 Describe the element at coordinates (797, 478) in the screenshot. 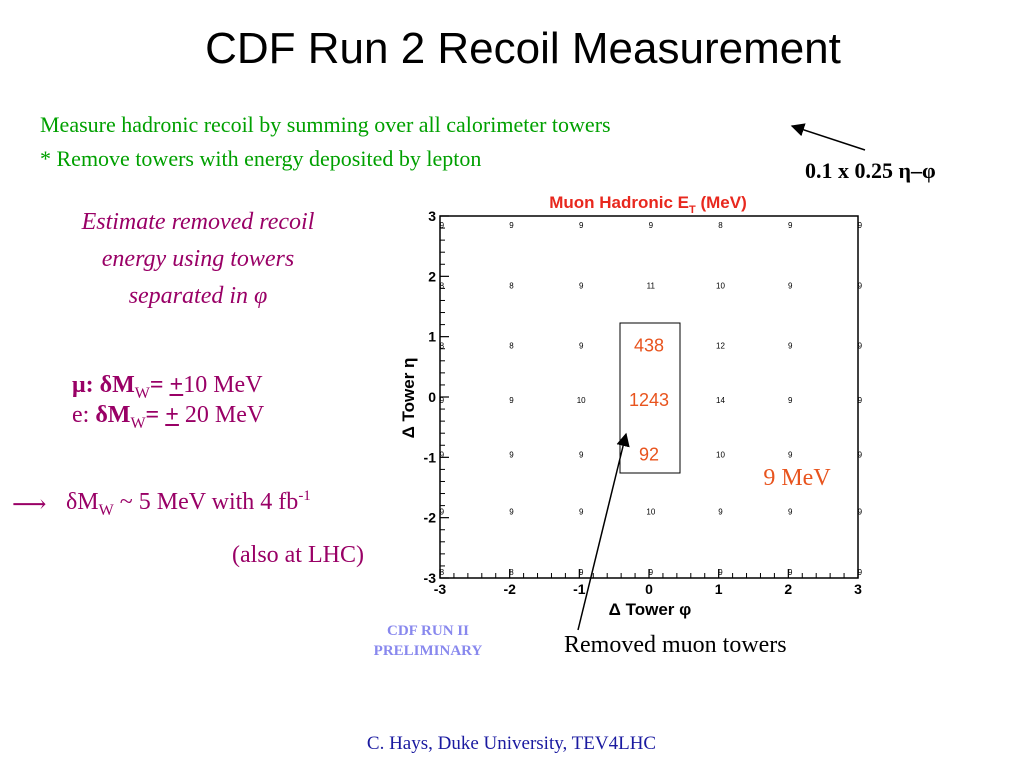

I see `nine-mev-annotation: 9 MeV` at that location.